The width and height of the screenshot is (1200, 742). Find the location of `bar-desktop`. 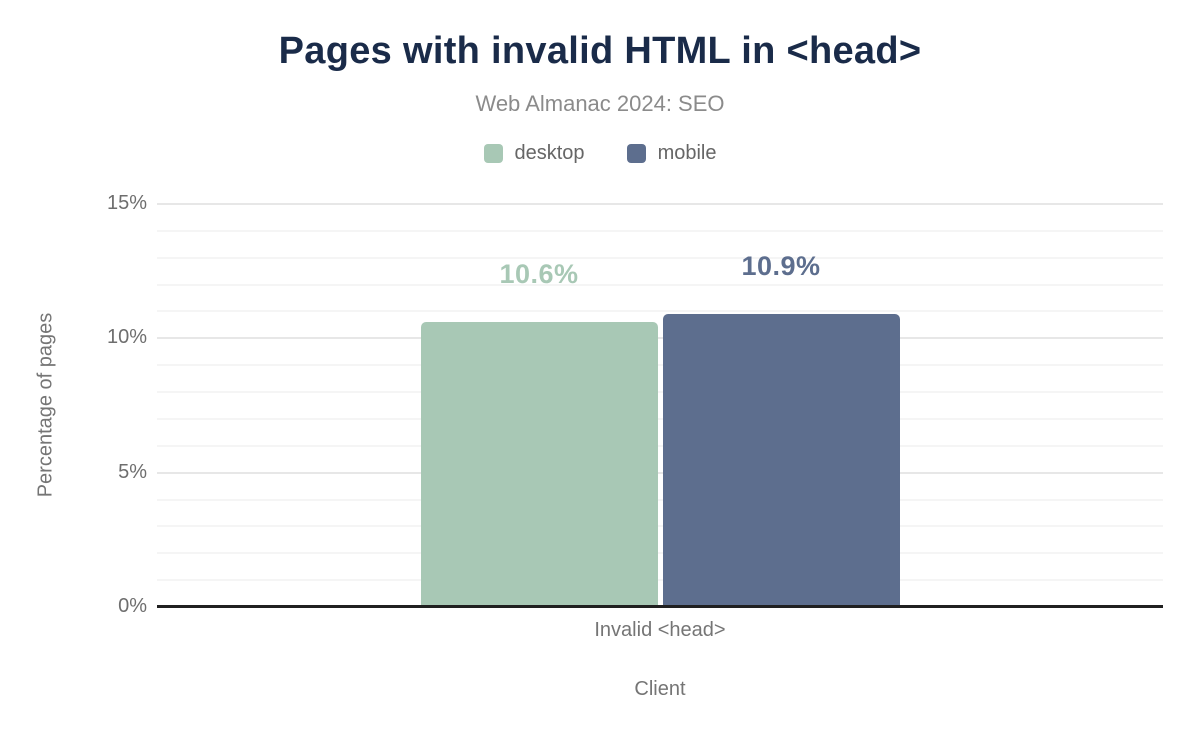

bar-desktop is located at coordinates (539, 464).